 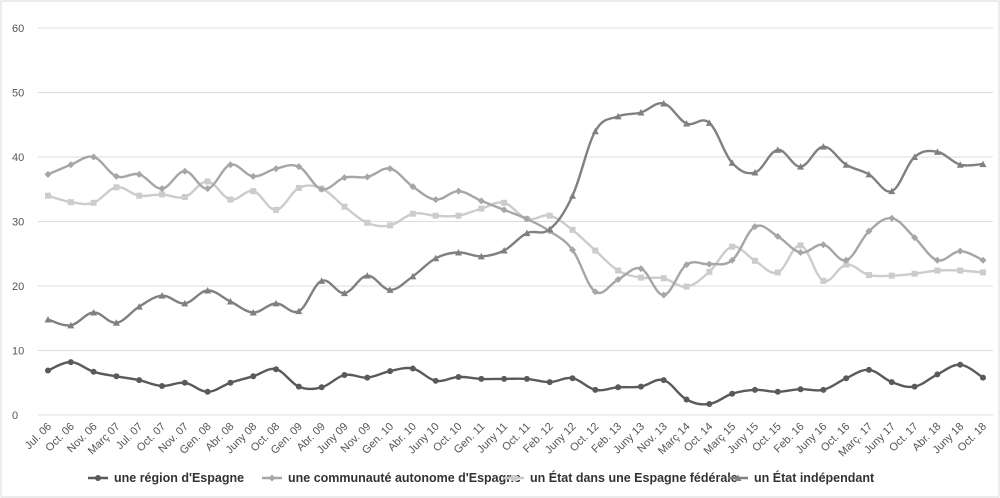 I want to click on y-tick-label: 0, so click(x=15, y=416).